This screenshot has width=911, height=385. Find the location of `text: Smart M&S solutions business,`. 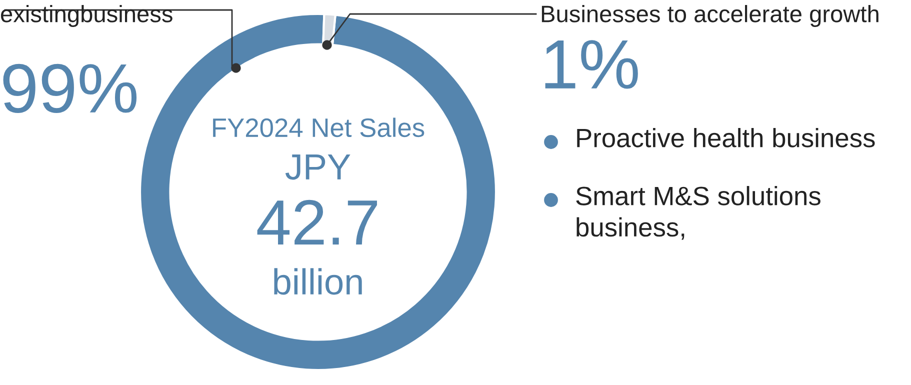

text: Smart M&S solutions business, is located at coordinates (698, 213).